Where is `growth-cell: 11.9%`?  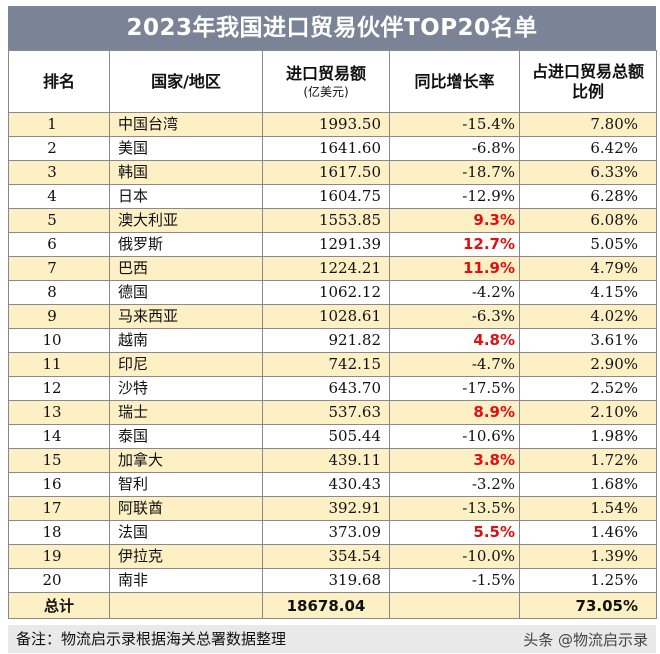 growth-cell: 11.9% is located at coordinates (454, 268).